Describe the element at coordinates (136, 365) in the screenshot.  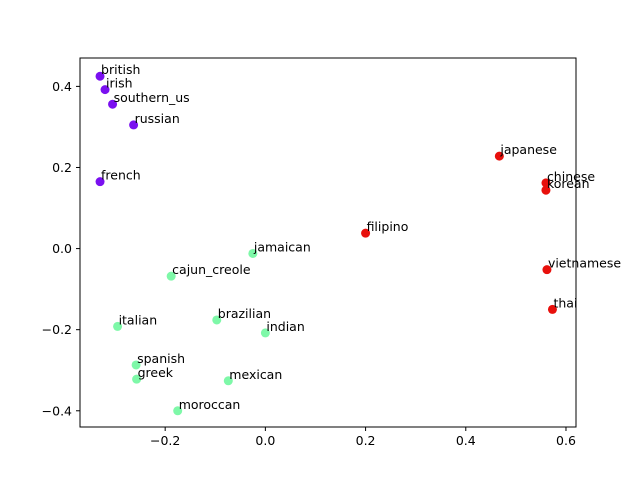
I see `data-point-spanish` at that location.